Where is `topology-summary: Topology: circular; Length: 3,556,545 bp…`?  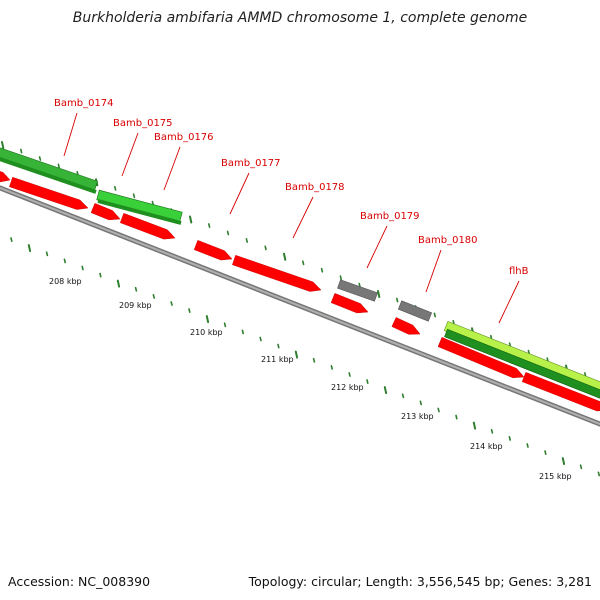
topology-summary: Topology: circular; Length: 3,556,545 bp… is located at coordinates (420, 581).